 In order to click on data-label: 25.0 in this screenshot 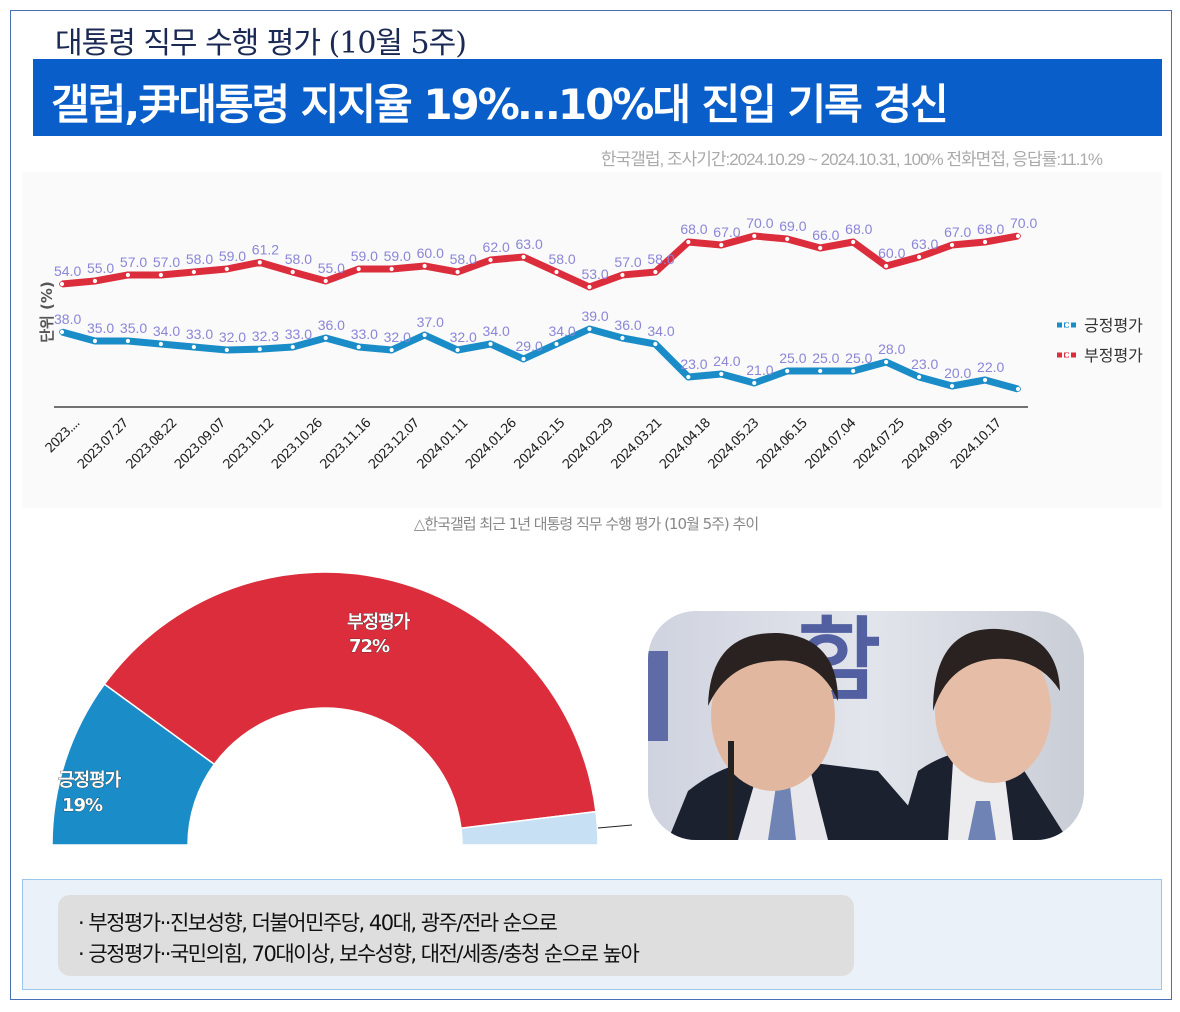, I will do `click(825, 358)`.